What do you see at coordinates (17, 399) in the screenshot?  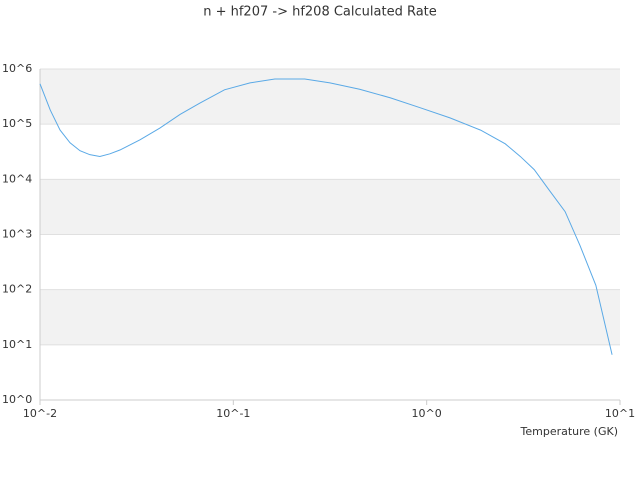 I see `y-tick-label: 10^0` at bounding box center [17, 399].